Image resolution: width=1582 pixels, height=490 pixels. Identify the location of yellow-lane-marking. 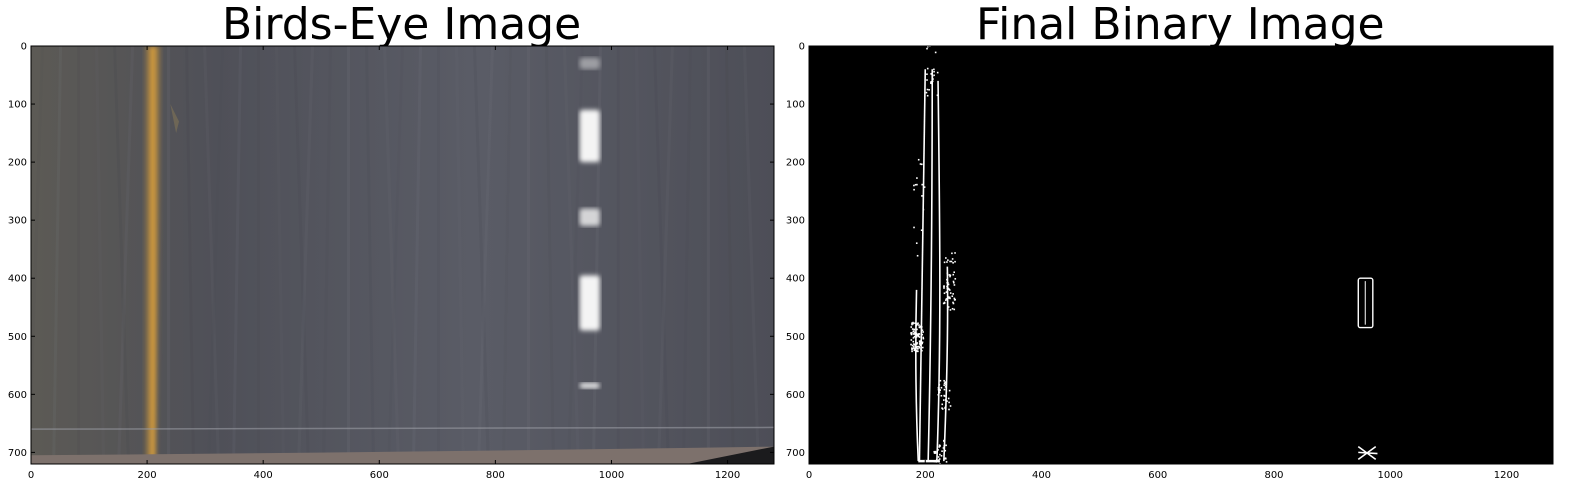
(153, 255).